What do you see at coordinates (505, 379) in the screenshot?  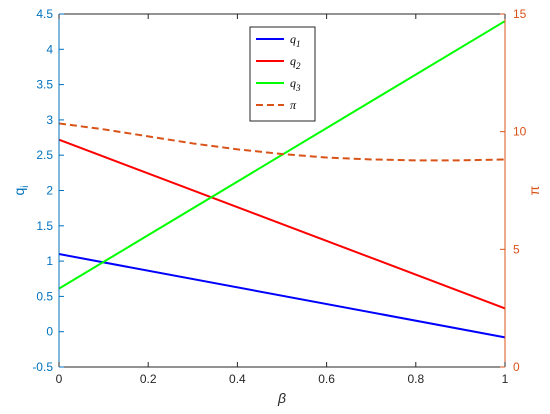 I see `x-tick-label: 1` at bounding box center [505, 379].